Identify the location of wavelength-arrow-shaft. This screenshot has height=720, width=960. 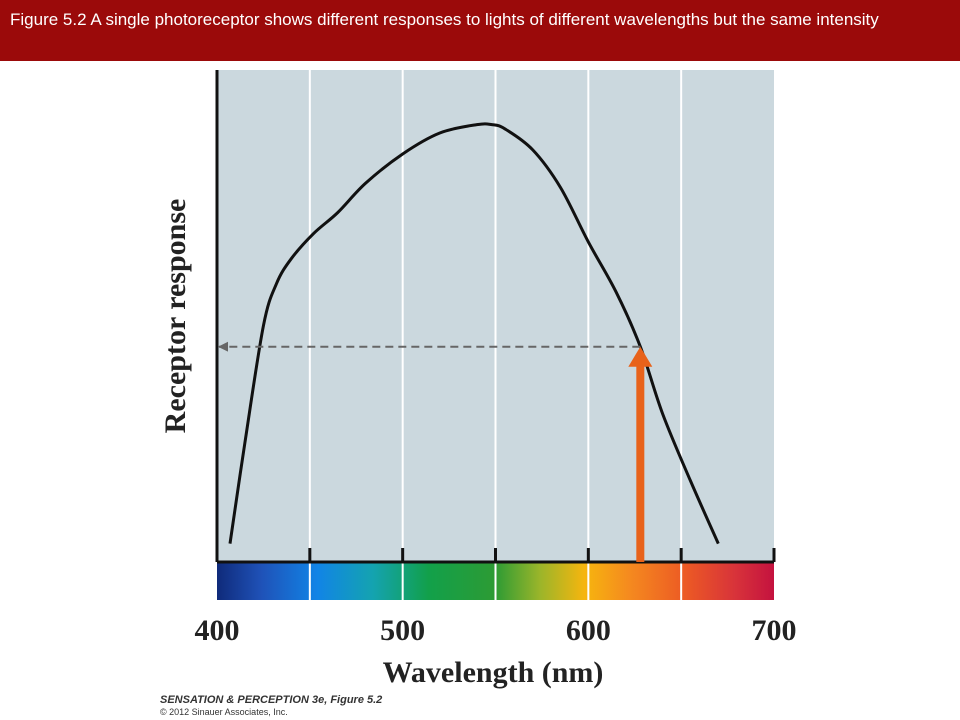
(640, 463).